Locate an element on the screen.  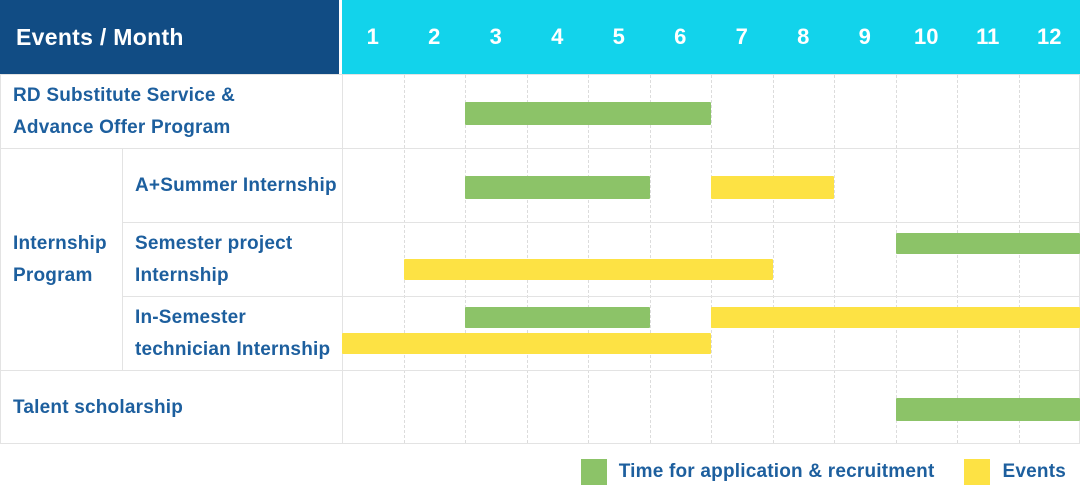
legend-swatch-application is located at coordinates (593, 472).